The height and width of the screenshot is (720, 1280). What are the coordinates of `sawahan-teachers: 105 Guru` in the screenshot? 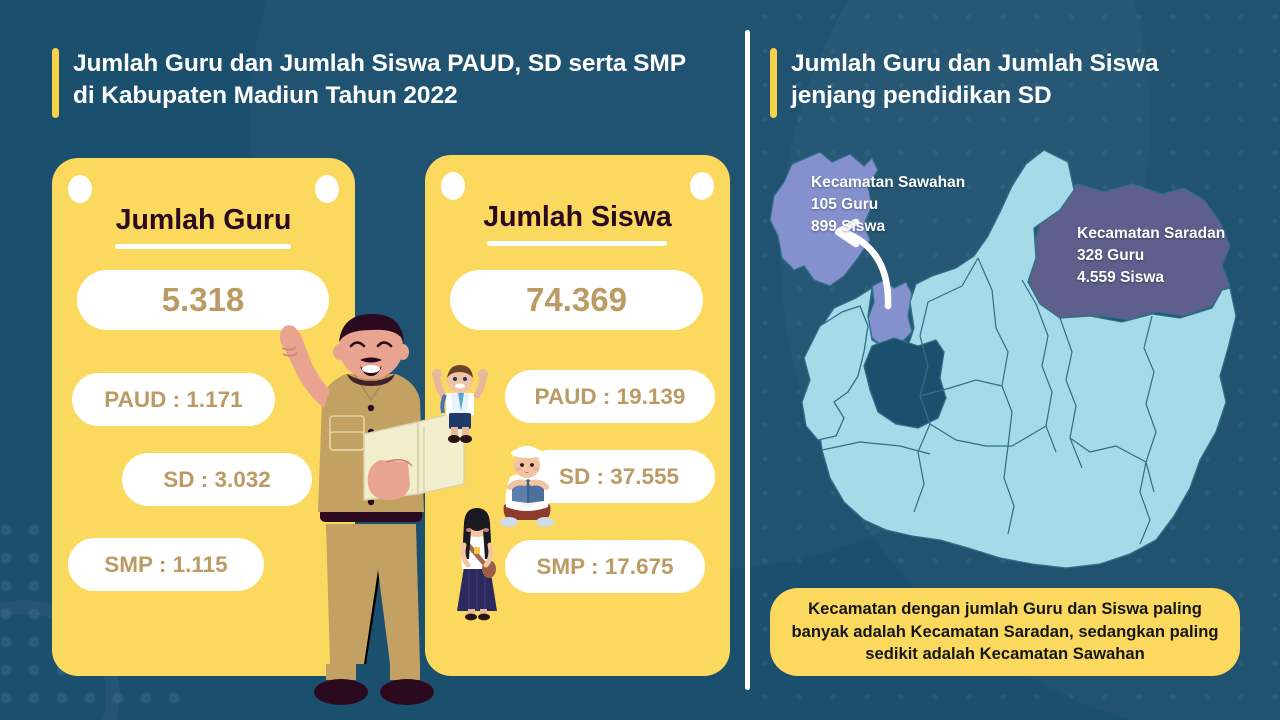 It's located at (845, 204).